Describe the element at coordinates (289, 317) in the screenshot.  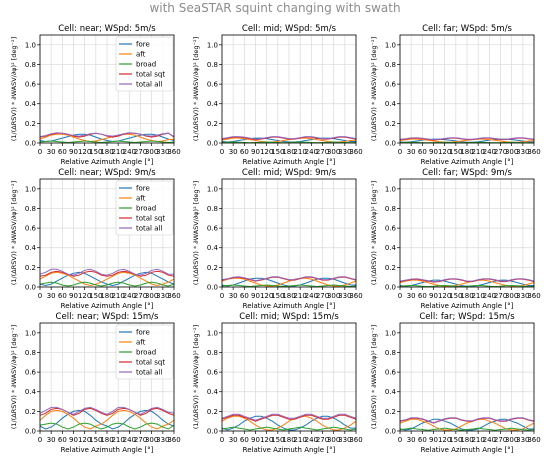
I see `subplot-title: Cell: mid; WSpd: 15m/s` at that location.